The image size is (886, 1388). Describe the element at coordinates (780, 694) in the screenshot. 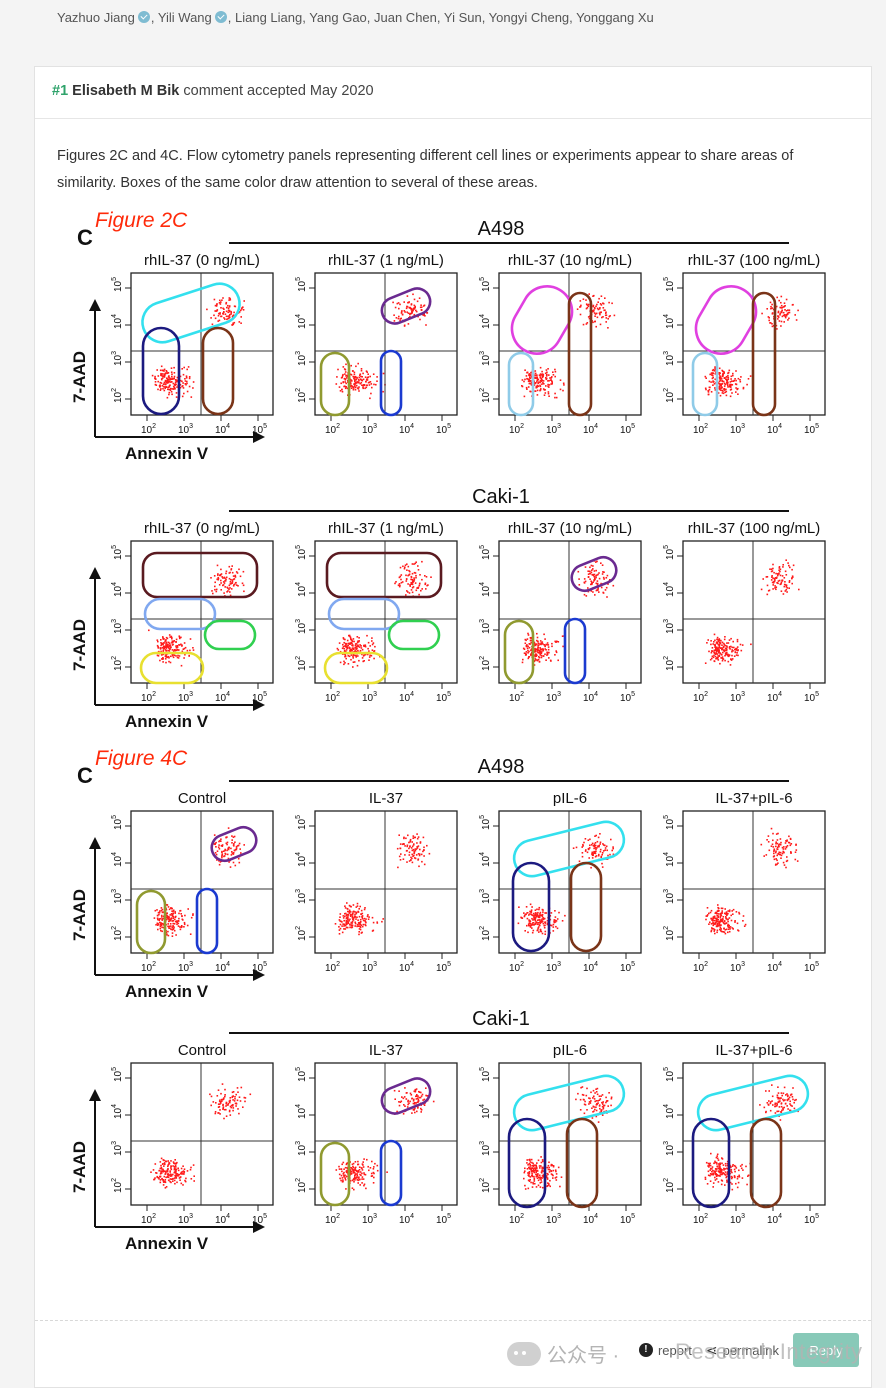

I see `tick-exponent: 4` at that location.